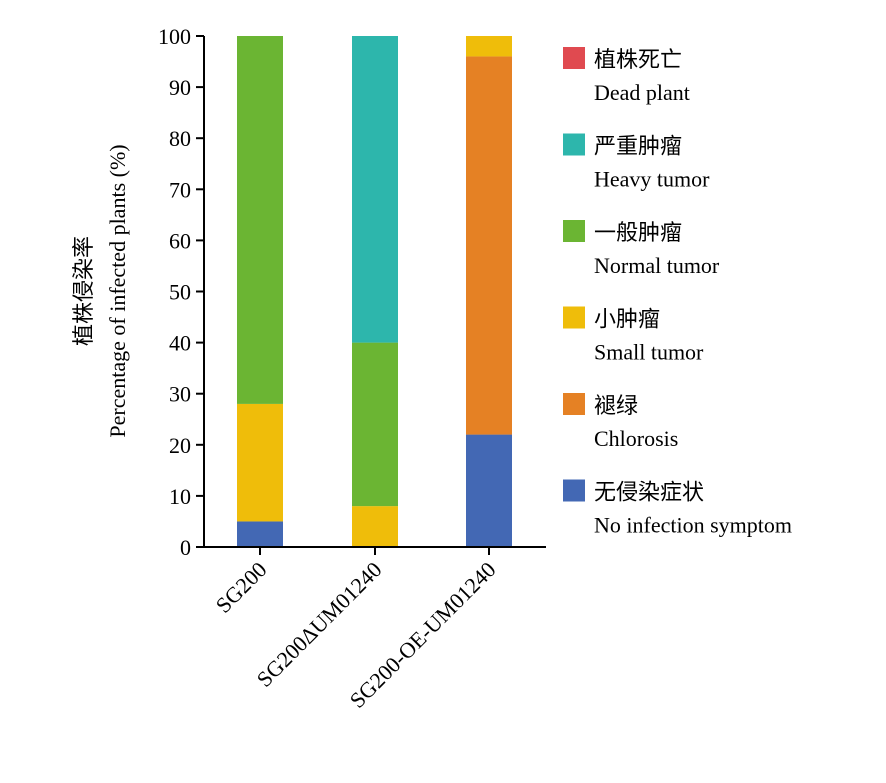 The image size is (886, 783). Describe the element at coordinates (636, 438) in the screenshot. I see `legend-label-chlorosis: Chlorosis` at that location.